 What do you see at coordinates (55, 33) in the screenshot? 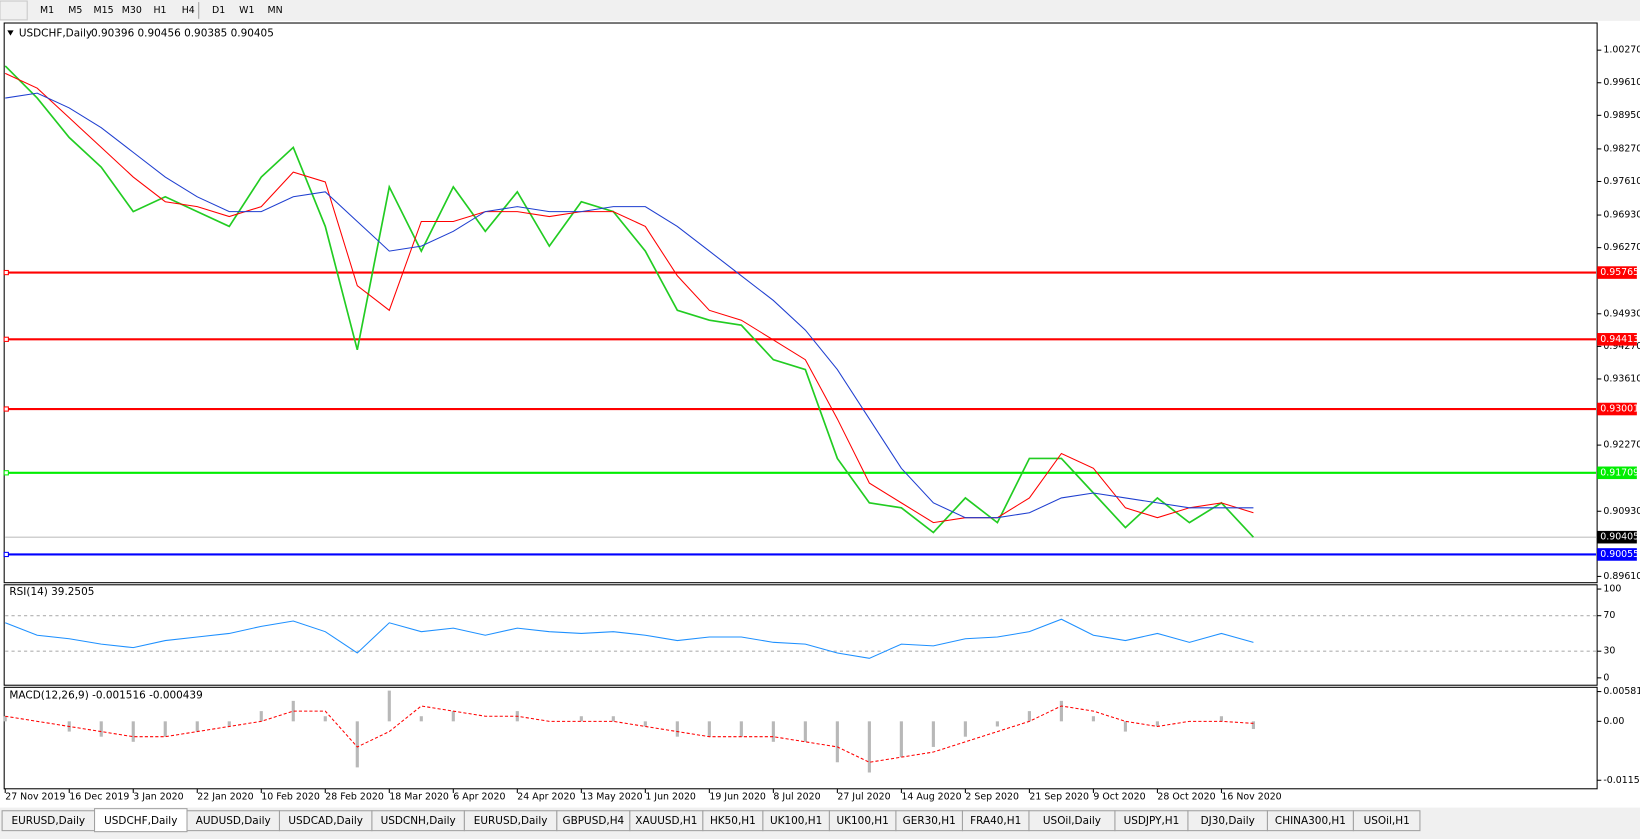
I see `symbol-title: USDCHF,Daily` at bounding box center [55, 33].